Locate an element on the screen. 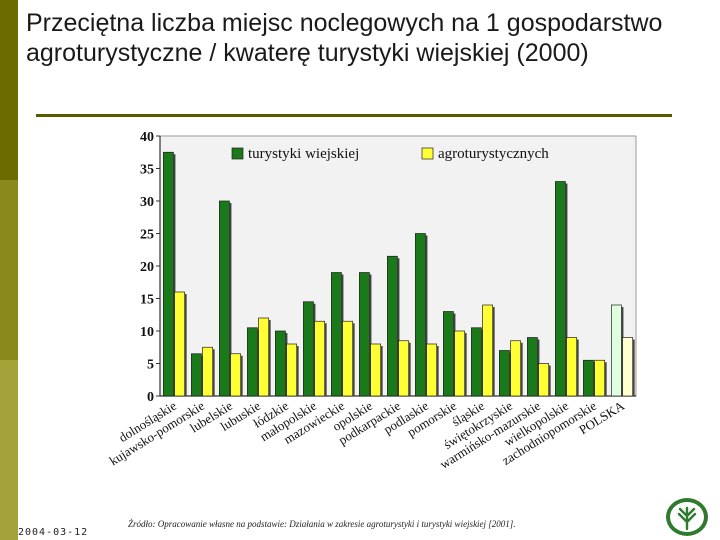 The image size is (720, 540). y-tick-label: 35 is located at coordinates (147, 170).